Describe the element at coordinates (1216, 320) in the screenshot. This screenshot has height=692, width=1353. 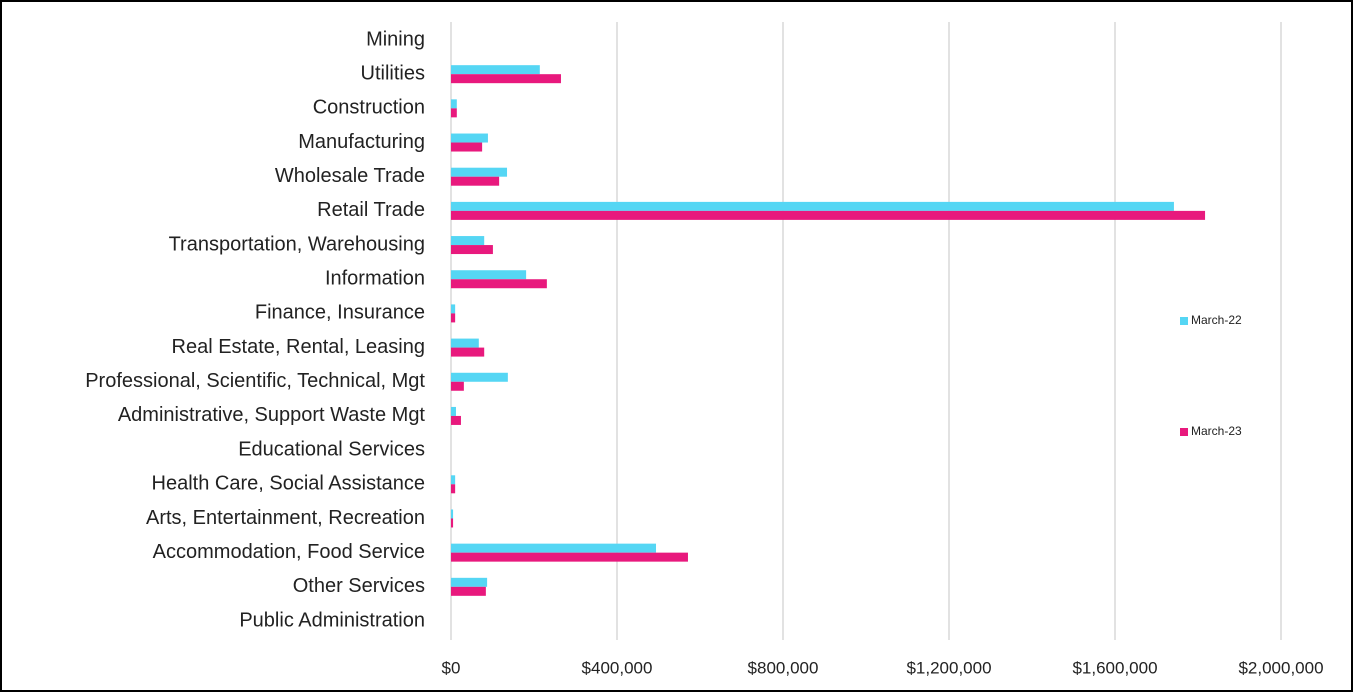
I see `legend-label: March-22` at that location.